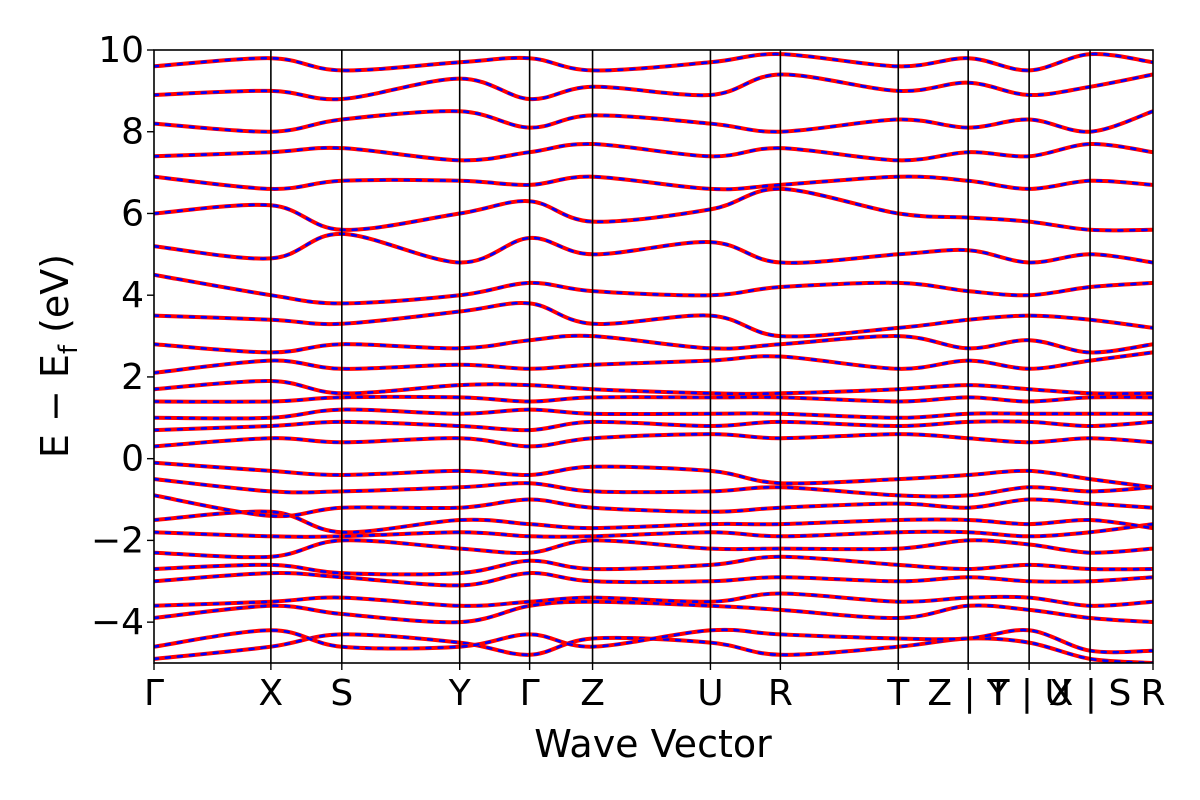 The height and width of the screenshot is (800, 1200). What do you see at coordinates (132, 377) in the screenshot?
I see `y-tick-label: 2` at bounding box center [132, 377].